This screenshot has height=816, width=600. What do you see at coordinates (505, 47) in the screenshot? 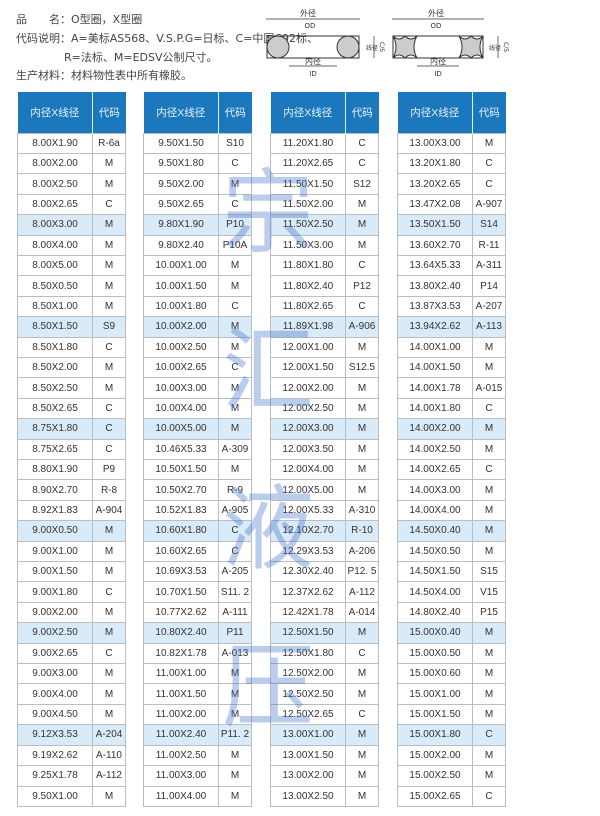
I see `cs-label: C/S` at bounding box center [505, 47].